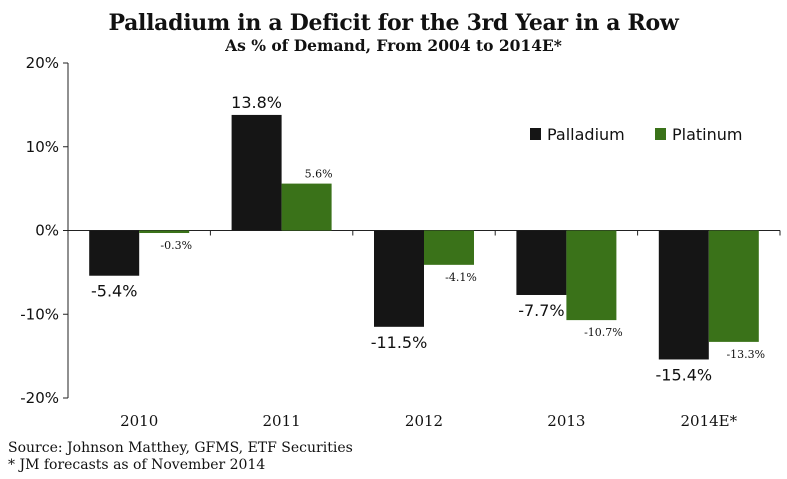 This screenshot has height=479, width=787. Describe the element at coordinates (566, 421) in the screenshot. I see `x-category-label: 2013` at that location.